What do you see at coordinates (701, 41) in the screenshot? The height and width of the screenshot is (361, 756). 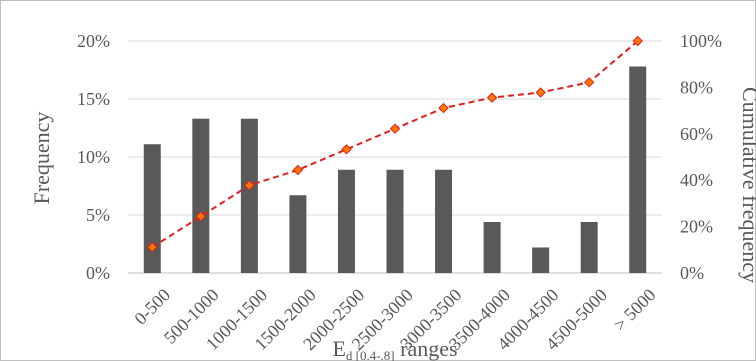 I see `y-tick-label-right: 100%` at bounding box center [701, 41].